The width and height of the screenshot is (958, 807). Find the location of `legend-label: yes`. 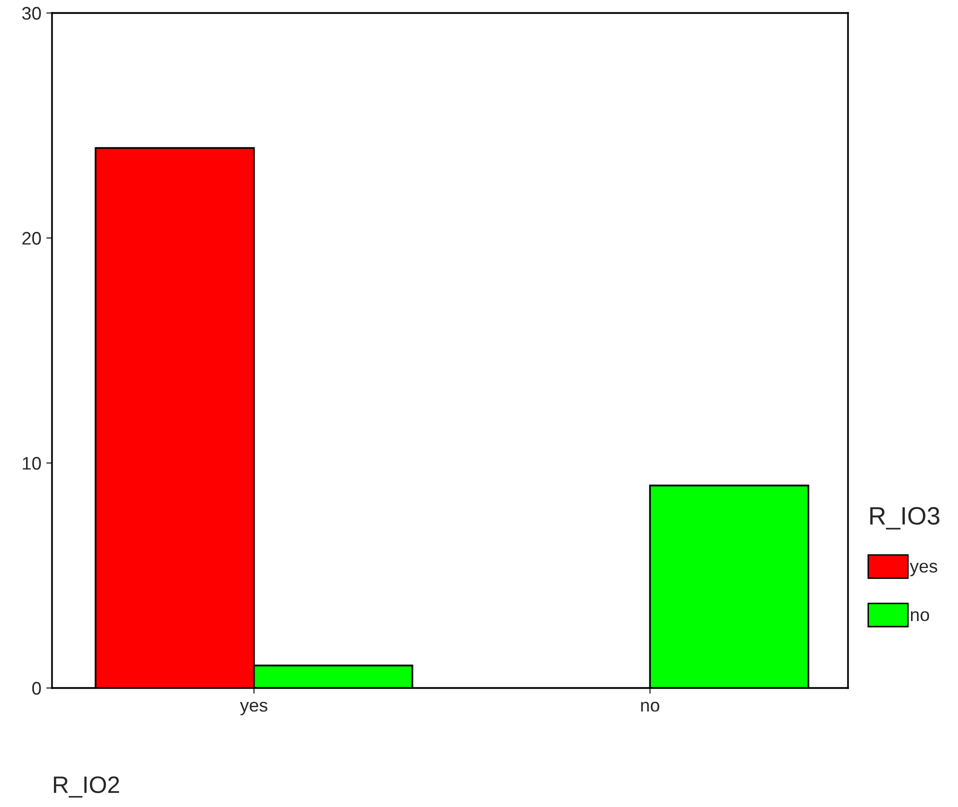

legend-label: yes is located at coordinates (924, 569).